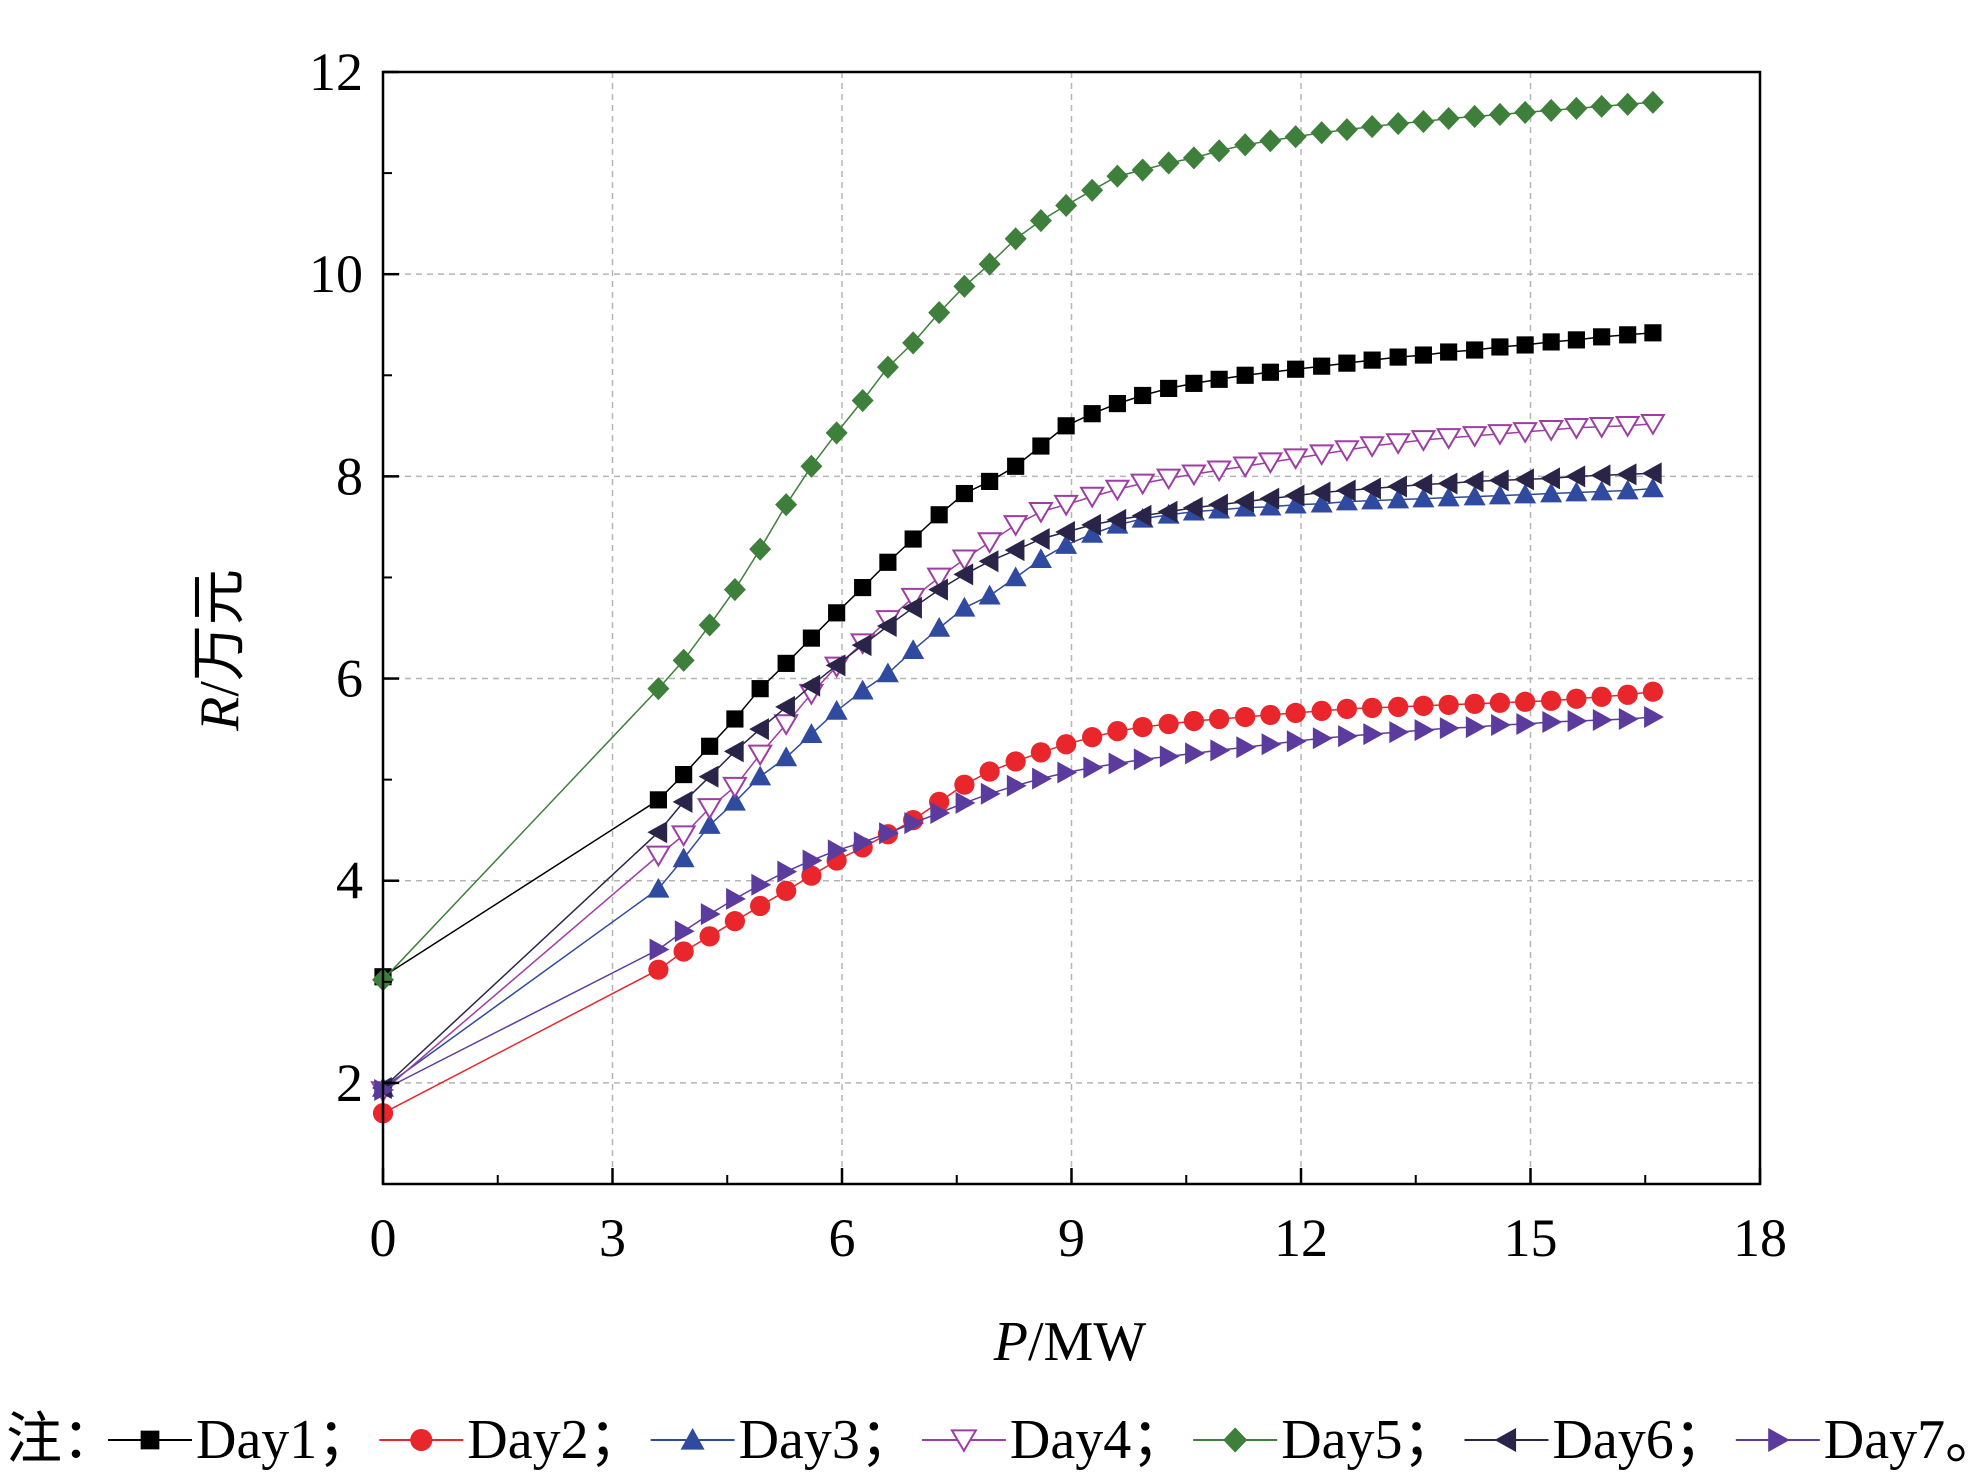 This screenshot has width=1970, height=1483. Describe the element at coordinates (349, 476) in the screenshot. I see `y-tick-label: 8` at that location.